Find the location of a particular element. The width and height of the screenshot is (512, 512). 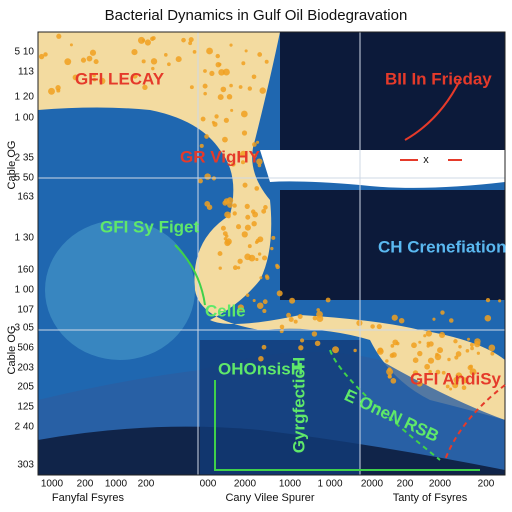

label: GFI LECAY is located at coordinates (120, 78).